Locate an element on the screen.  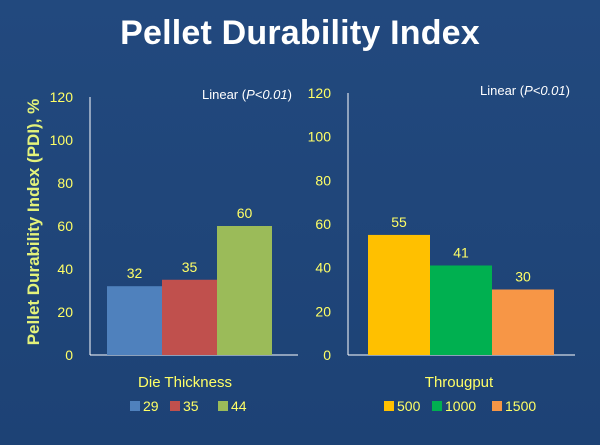
data-label: 60 is located at coordinates (245, 213).